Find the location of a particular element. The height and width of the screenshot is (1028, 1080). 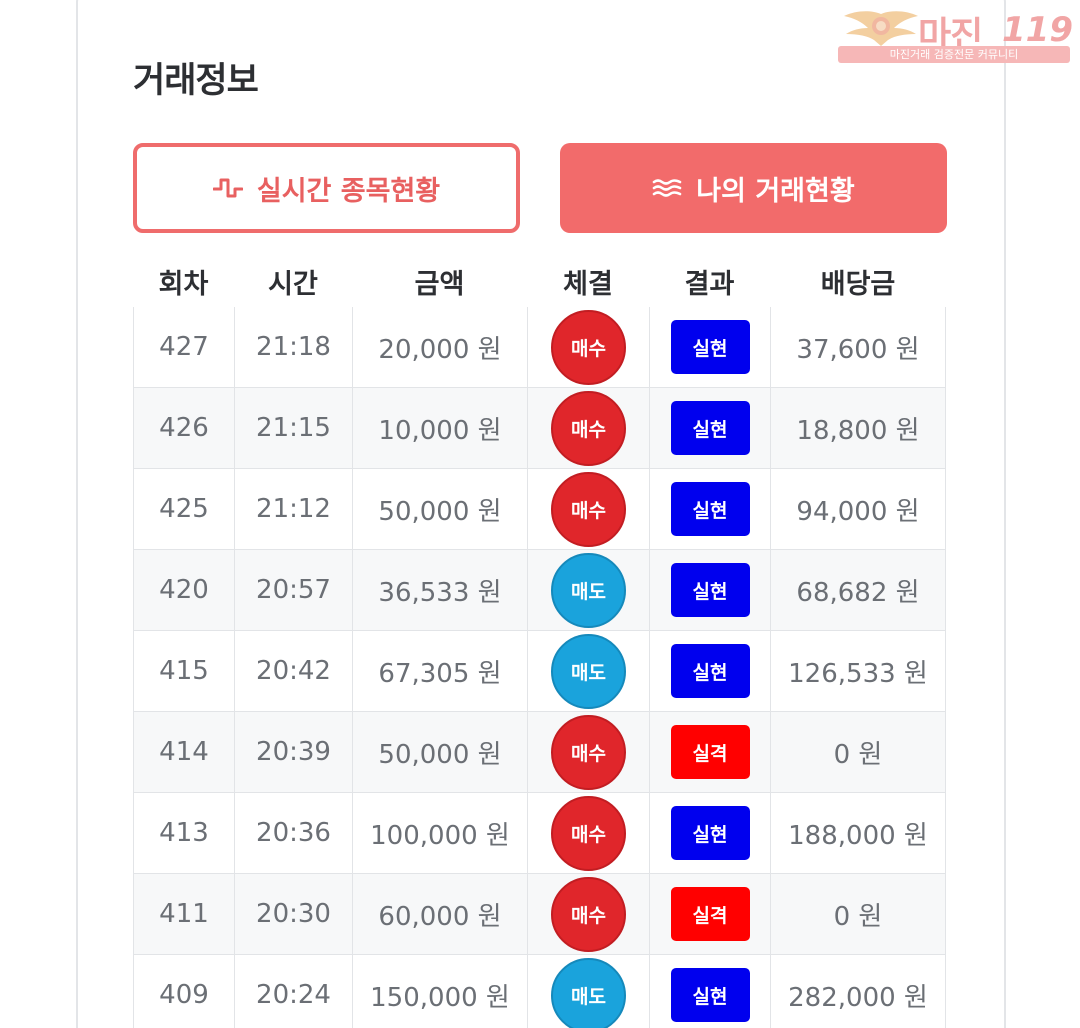

eagle-emblem-icon is located at coordinates (881, 28).